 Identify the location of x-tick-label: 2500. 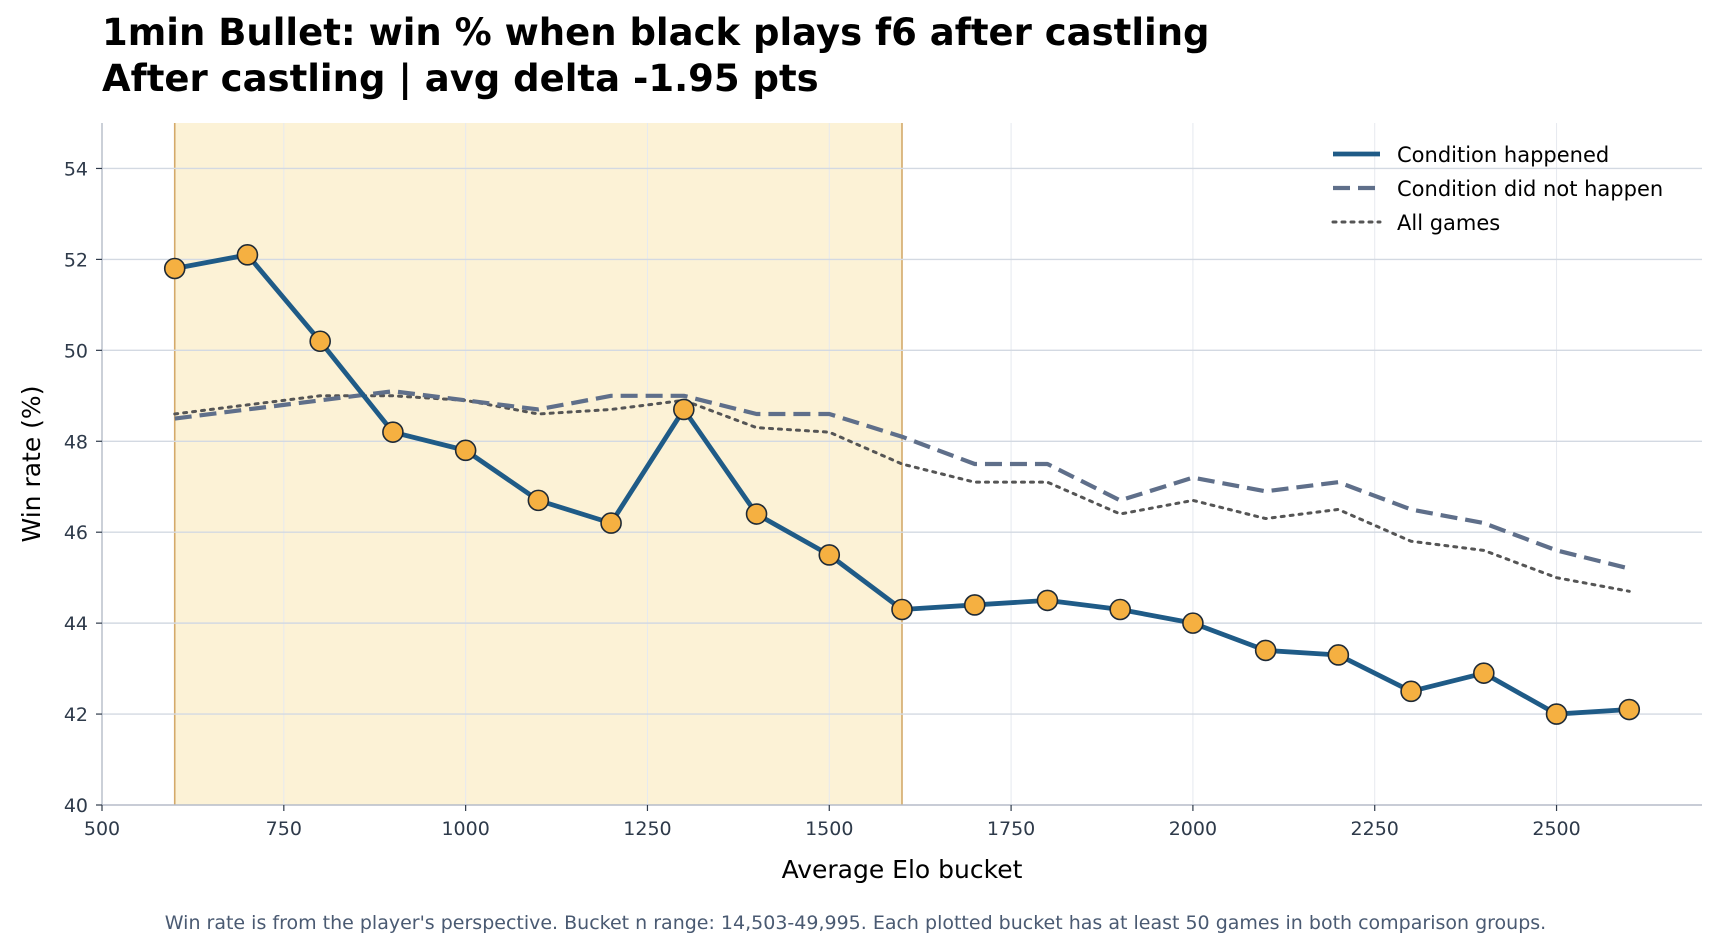
(1556, 829).